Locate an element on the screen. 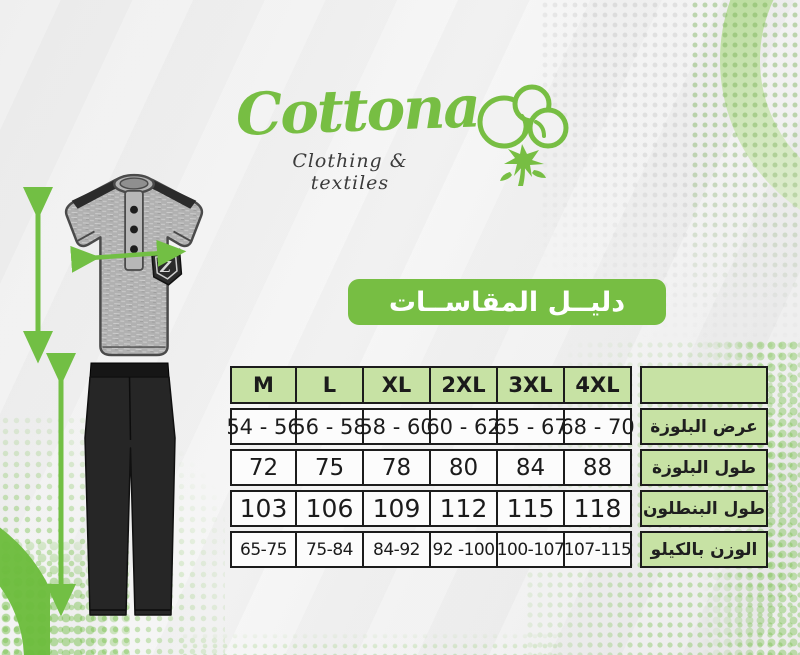 Image resolution: width=800 pixels, height=655 pixels. table-cell: 54 - 56 is located at coordinates (263, 426).